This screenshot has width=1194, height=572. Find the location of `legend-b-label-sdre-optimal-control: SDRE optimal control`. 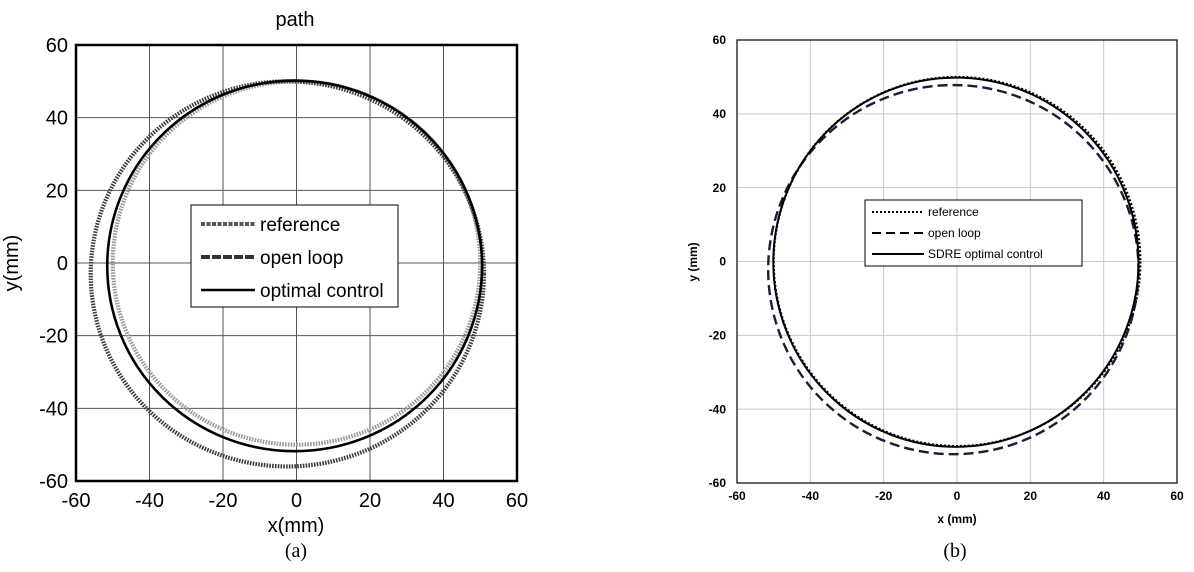

legend-b-label-sdre-optimal-control: SDRE optimal control is located at coordinates (985, 254).